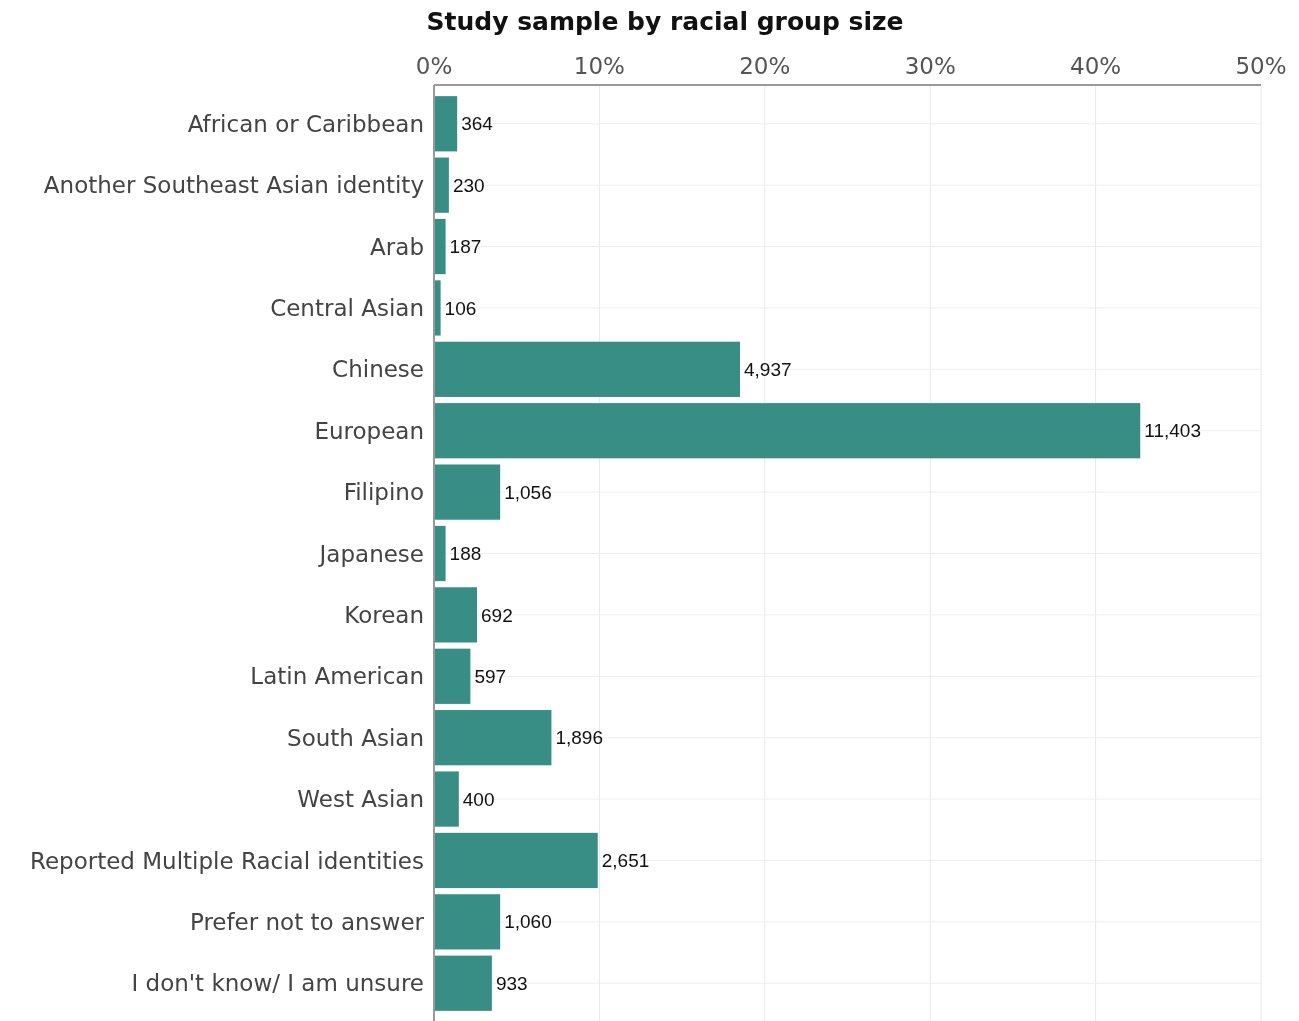  What do you see at coordinates (378, 369) in the screenshot?
I see `y-tick-label: Chinese` at bounding box center [378, 369].